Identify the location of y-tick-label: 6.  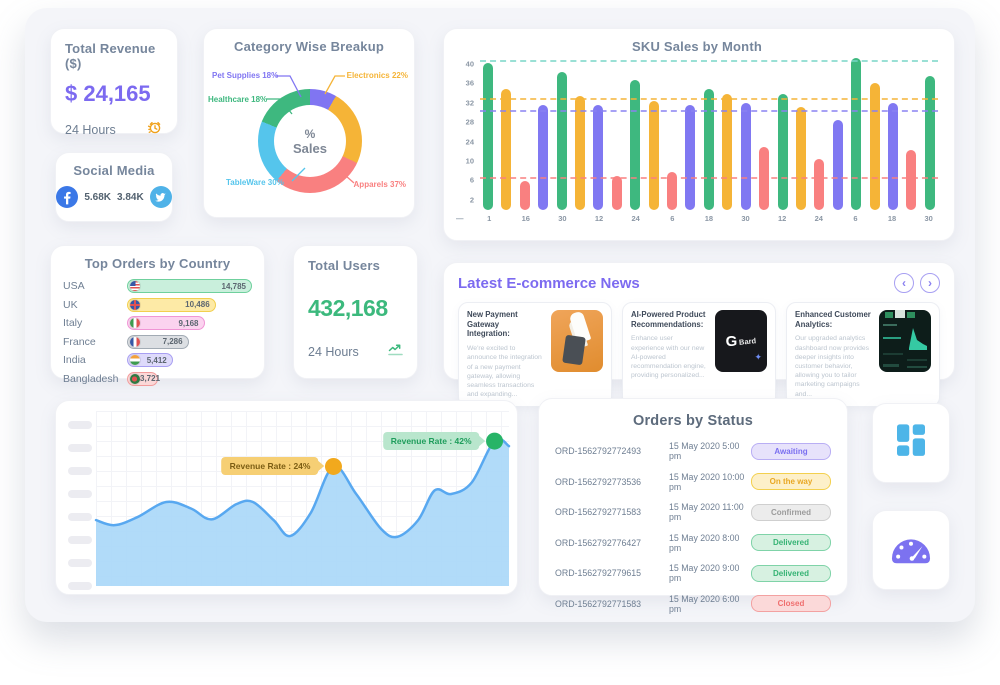
(471, 180).